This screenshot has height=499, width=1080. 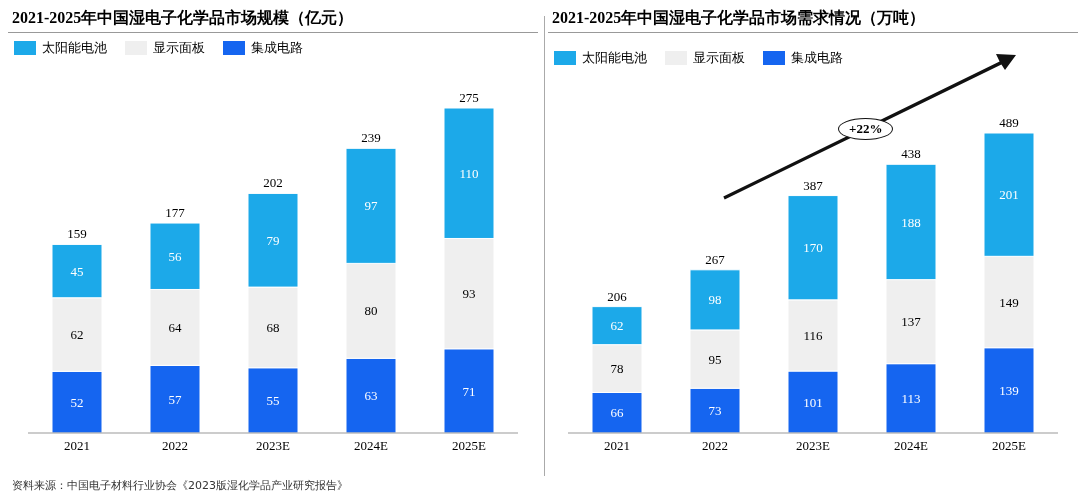 I want to click on total-label: 489, so click(x=1009, y=122).